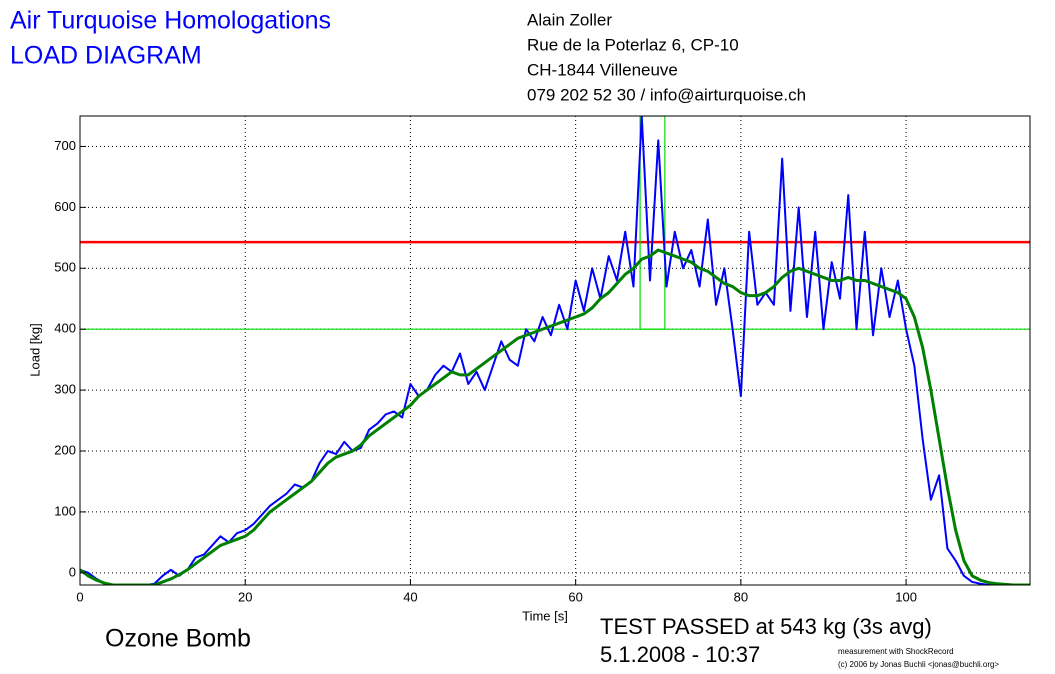  Describe the element at coordinates (170, 21) in the screenshot. I see `header-title: Air Turquoise Homologations` at that location.